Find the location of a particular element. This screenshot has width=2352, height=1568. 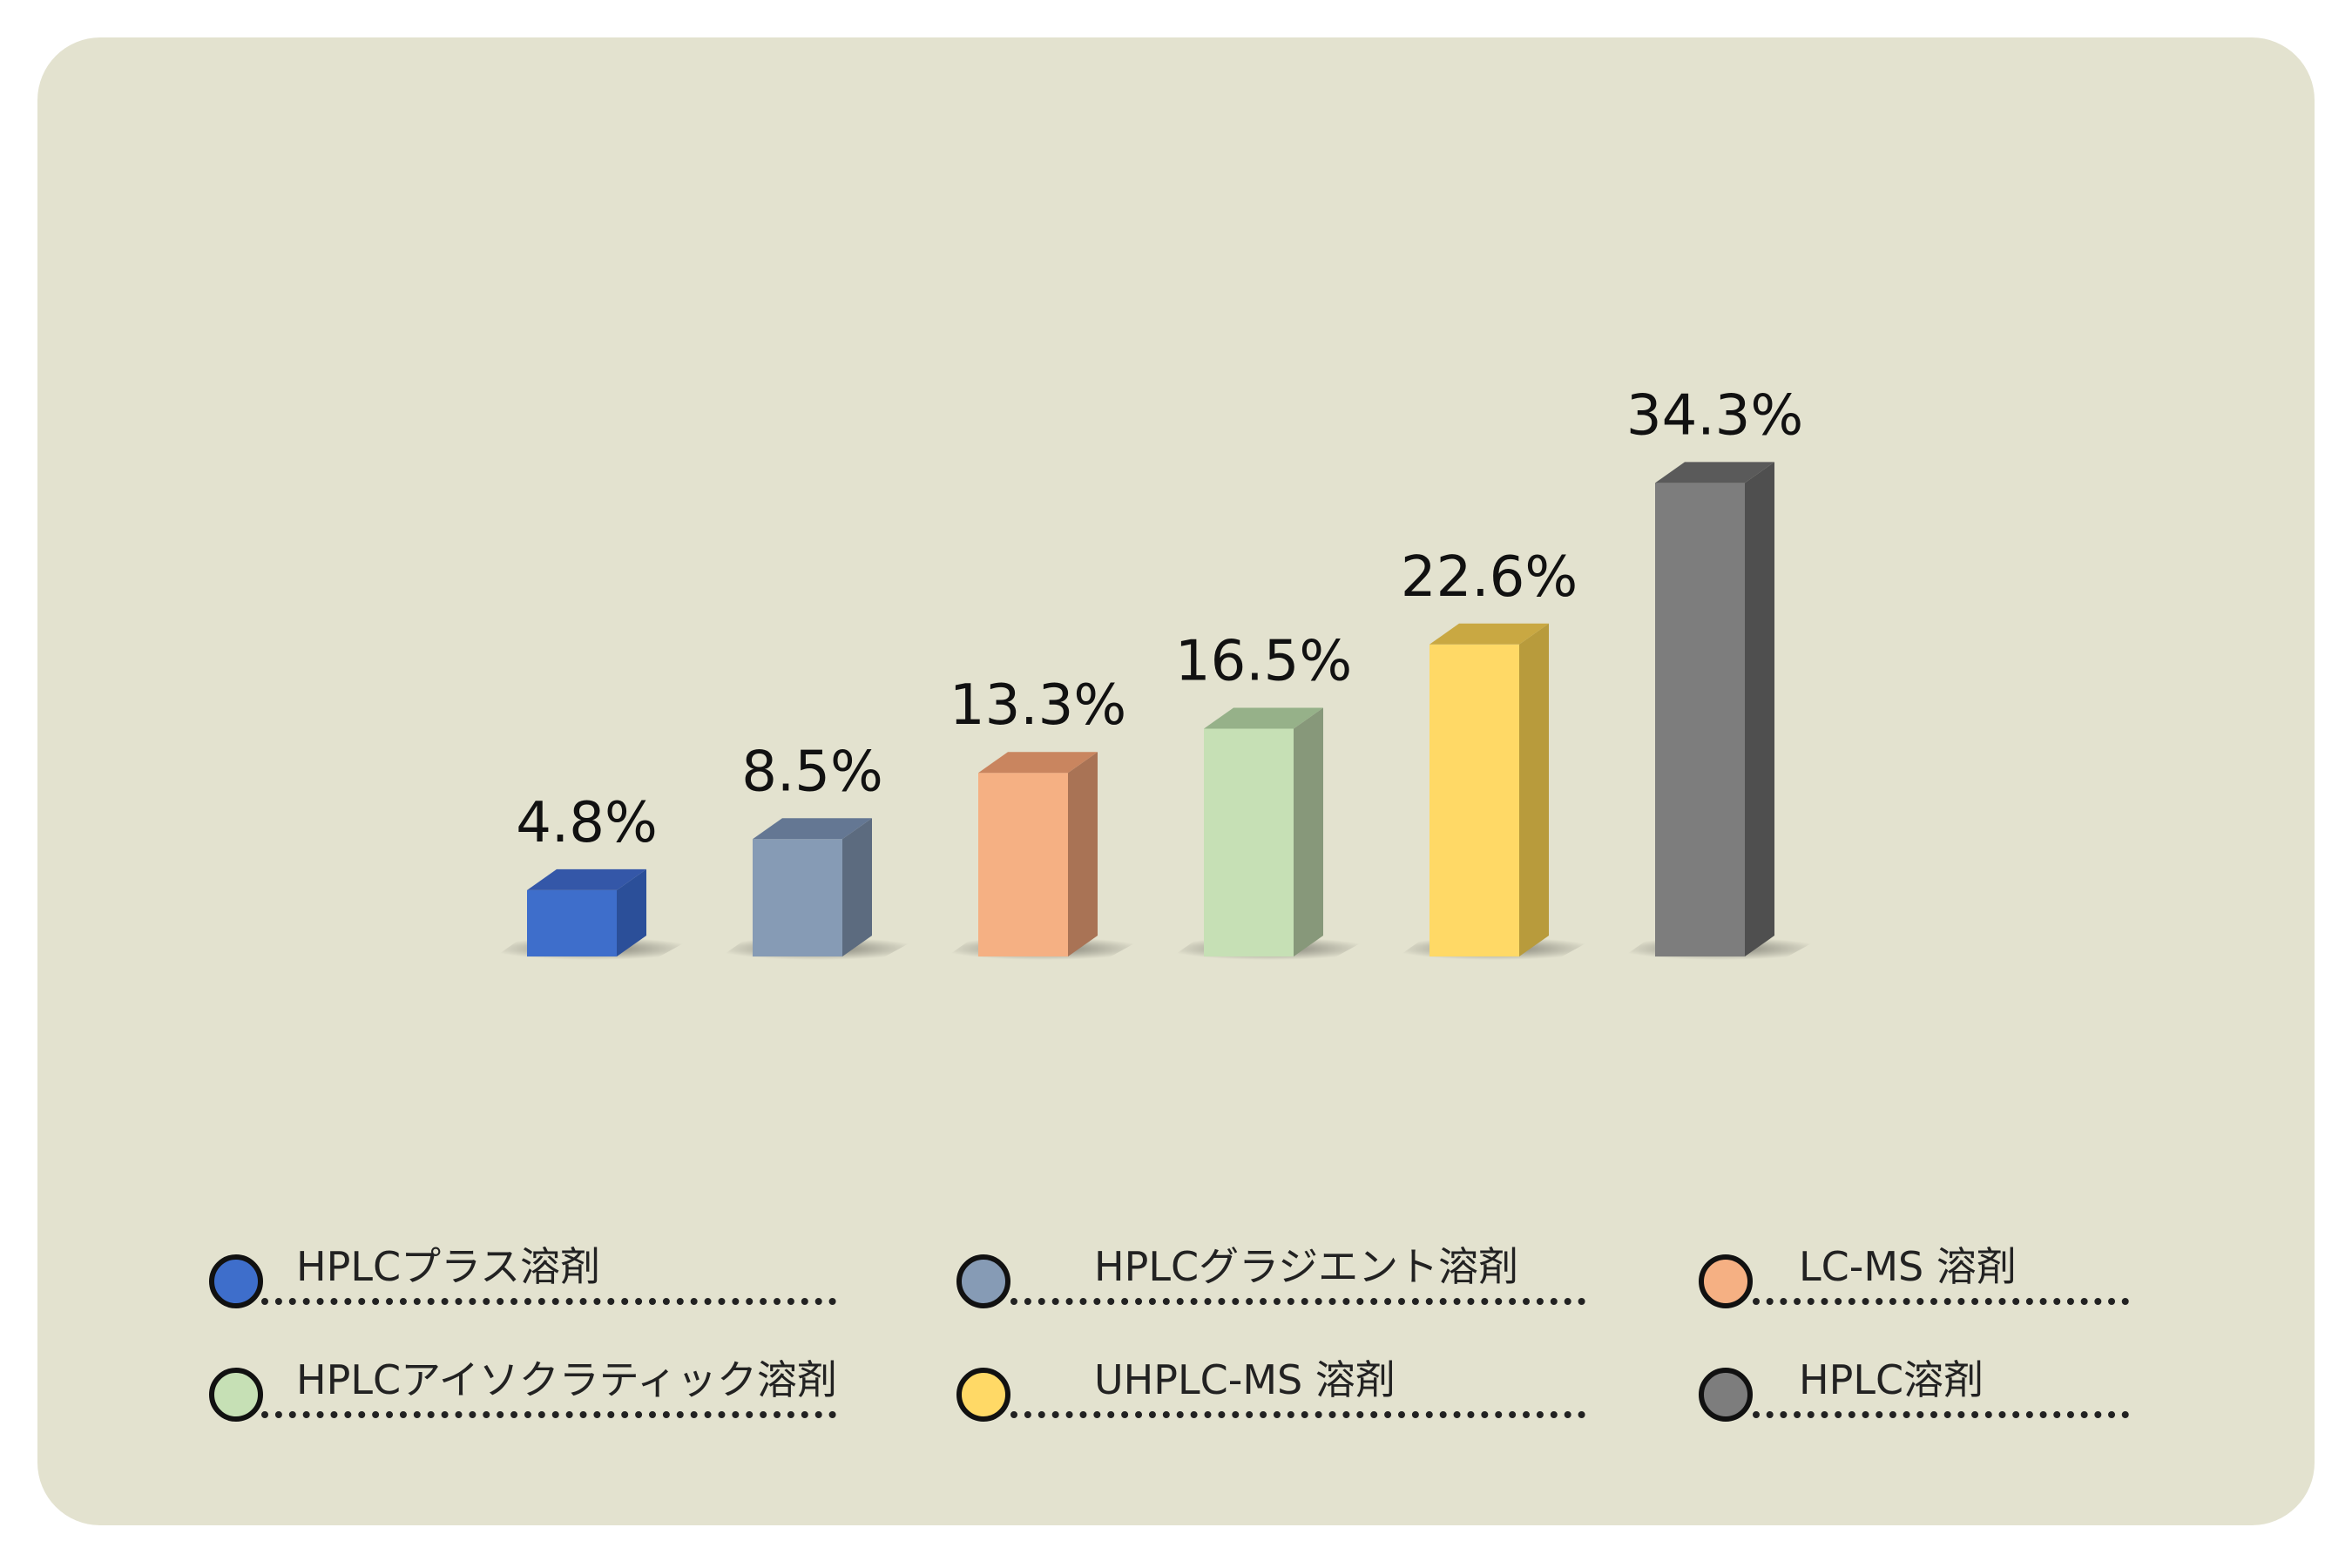

bar-2: 8.5% is located at coordinates (818, 850).